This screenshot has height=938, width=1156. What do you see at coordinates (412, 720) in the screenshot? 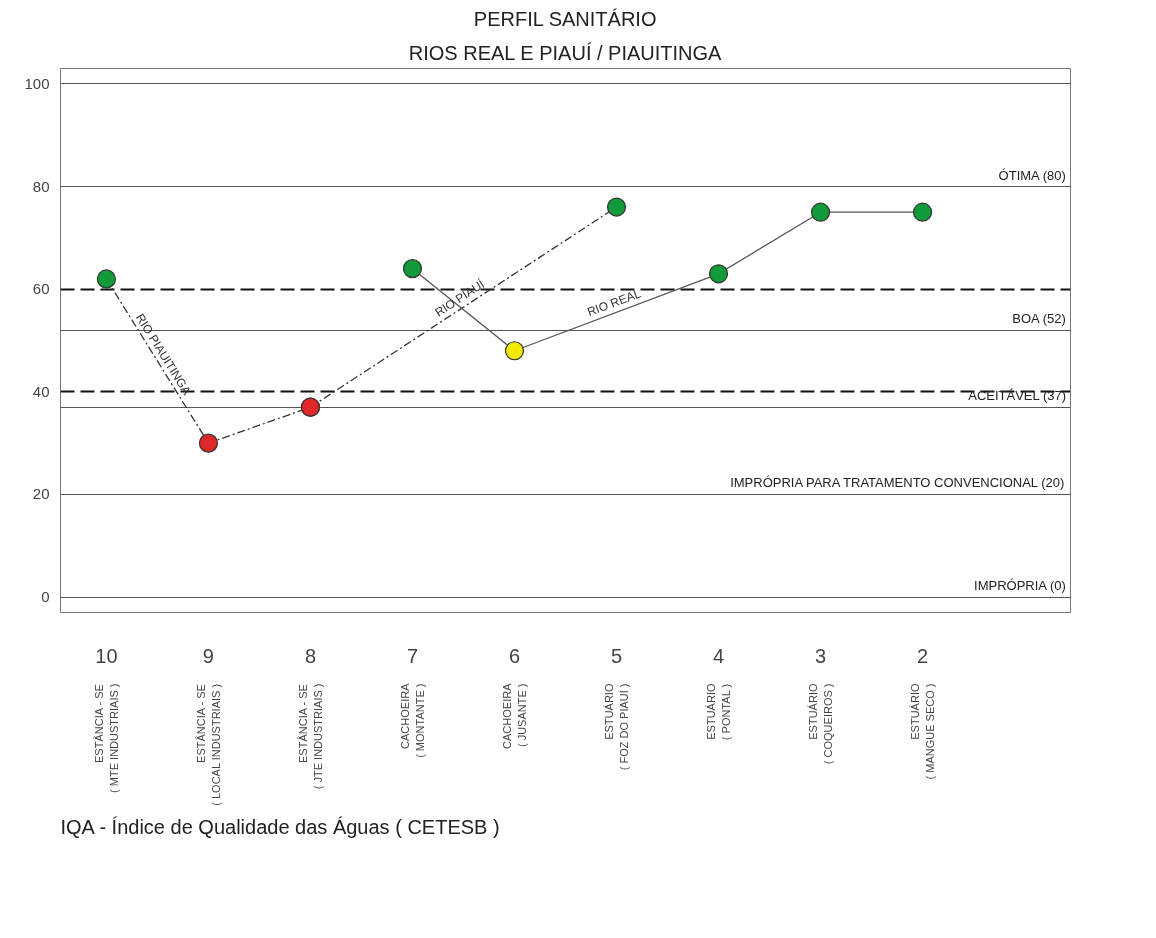
I see `text: CACHOEIRA ( MONTANTE )` at bounding box center [412, 720].